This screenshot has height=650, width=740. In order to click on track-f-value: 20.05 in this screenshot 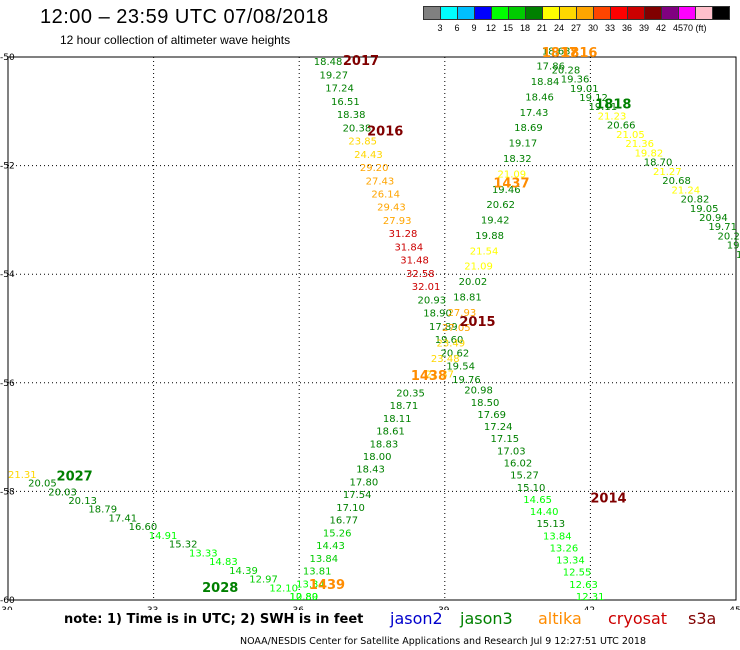, I will do `click(42, 484)`.